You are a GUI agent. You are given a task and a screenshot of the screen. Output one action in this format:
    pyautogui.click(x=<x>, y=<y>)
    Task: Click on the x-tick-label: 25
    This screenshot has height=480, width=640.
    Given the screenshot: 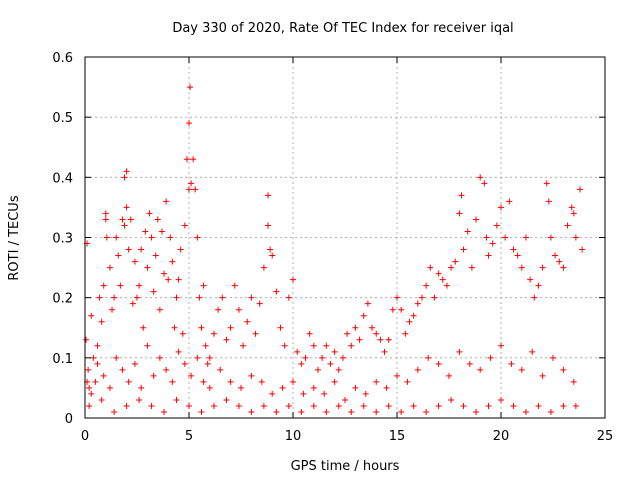 What is the action you would take?
    pyautogui.click(x=605, y=436)
    